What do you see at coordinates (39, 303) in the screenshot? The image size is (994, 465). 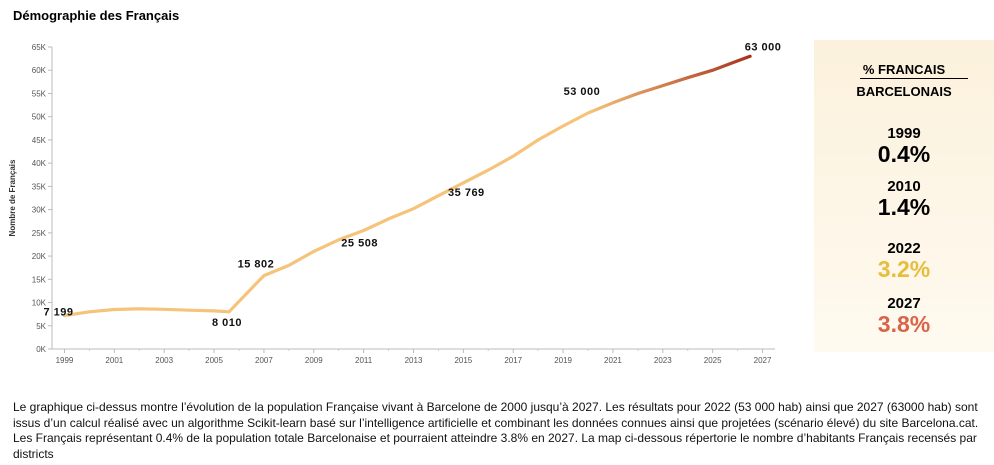 I see `y-tick-label: 10K` at bounding box center [39, 303].